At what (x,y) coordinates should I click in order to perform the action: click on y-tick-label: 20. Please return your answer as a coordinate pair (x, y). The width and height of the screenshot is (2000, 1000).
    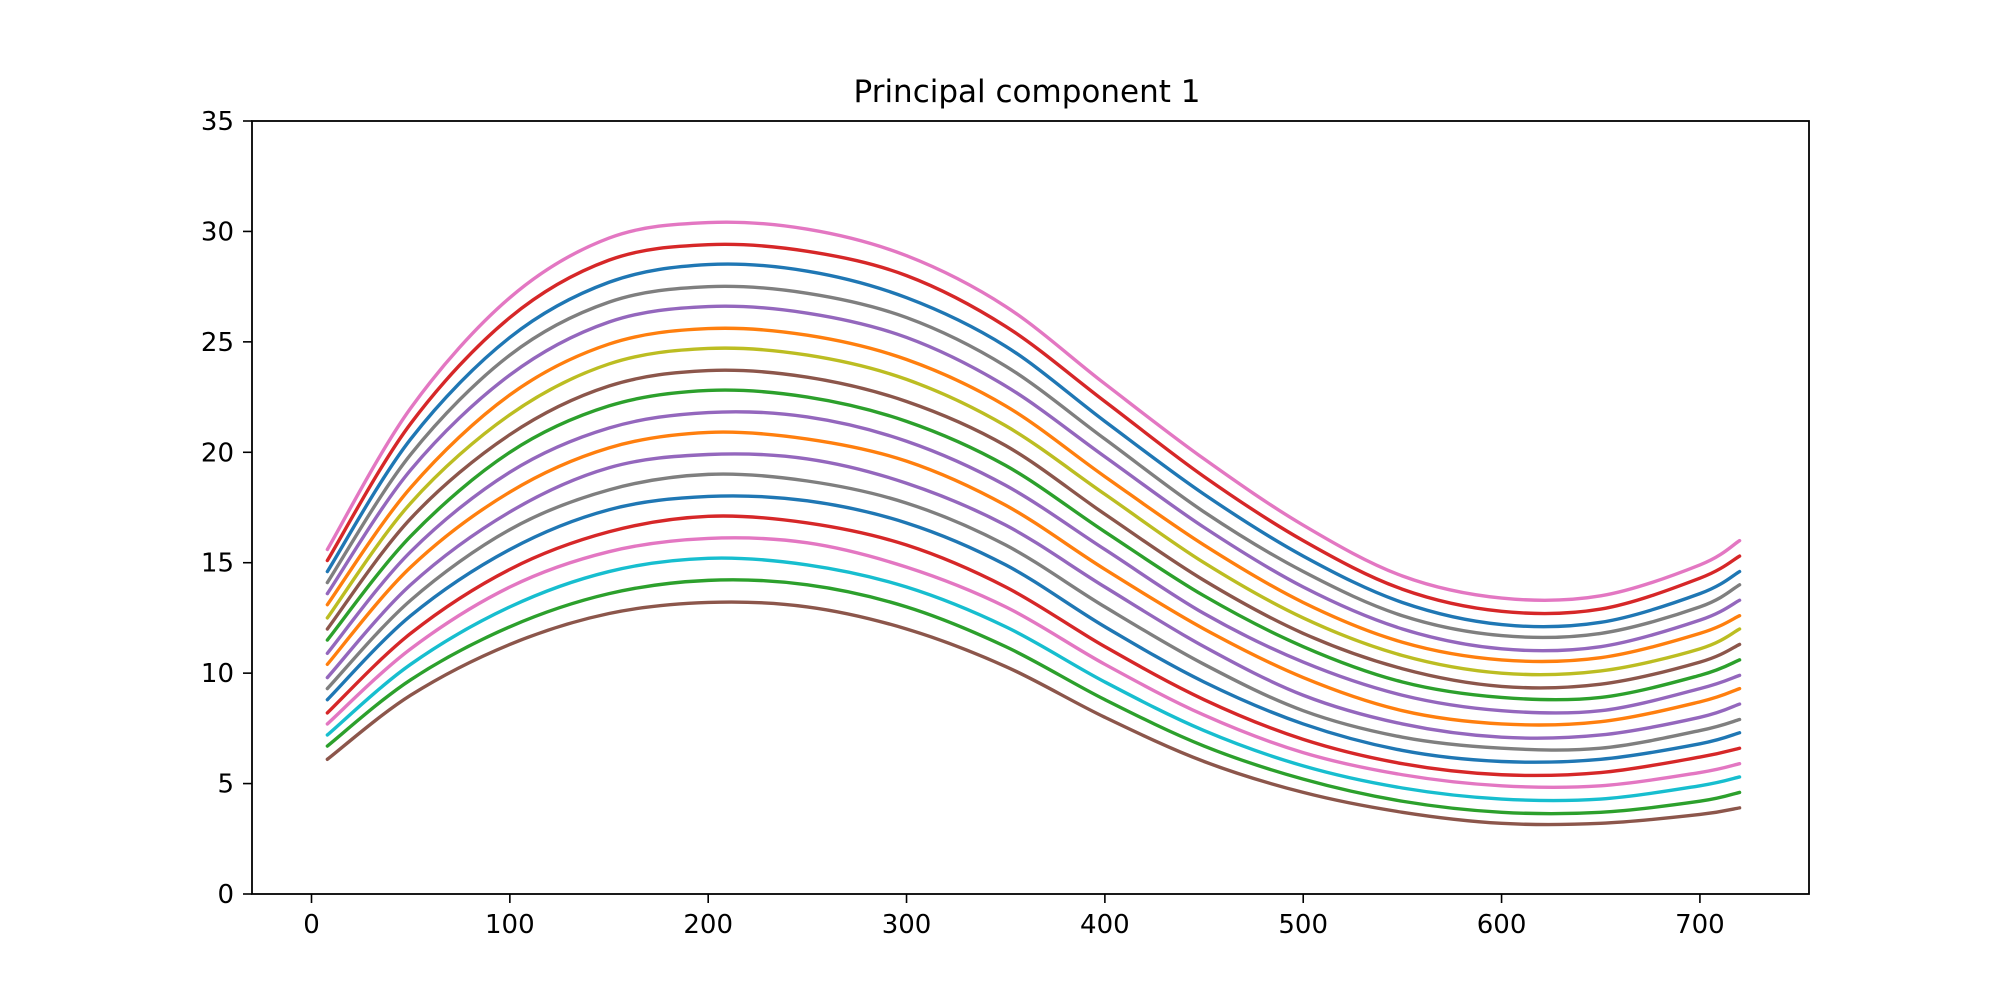
    Looking at the image, I should click on (217, 453).